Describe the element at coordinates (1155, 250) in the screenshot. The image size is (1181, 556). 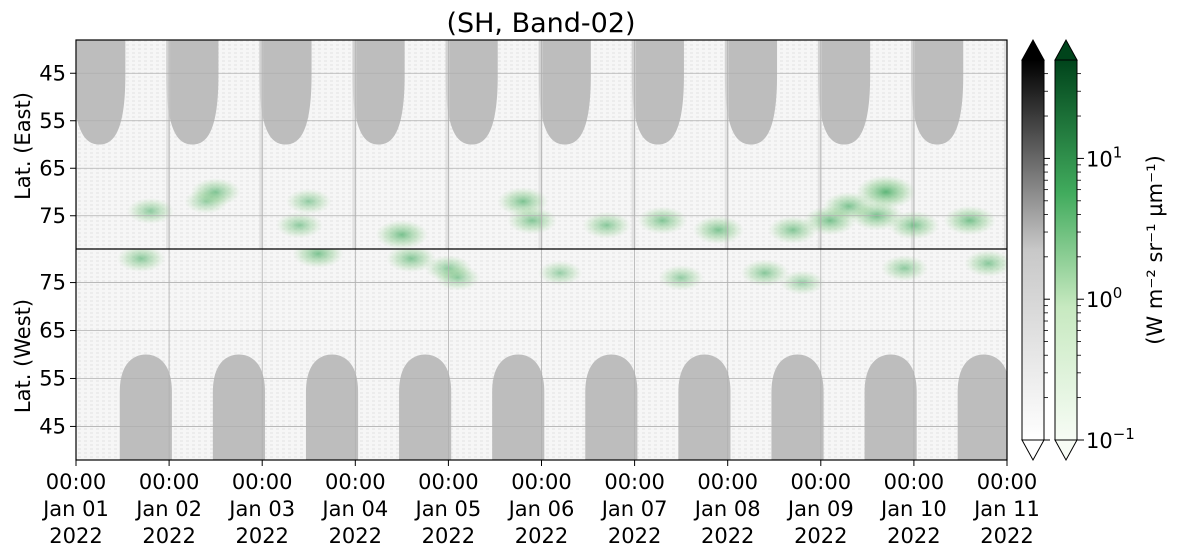
I see `colorbar-label: (W m⁻² sr⁻¹ µm⁻¹)` at that location.